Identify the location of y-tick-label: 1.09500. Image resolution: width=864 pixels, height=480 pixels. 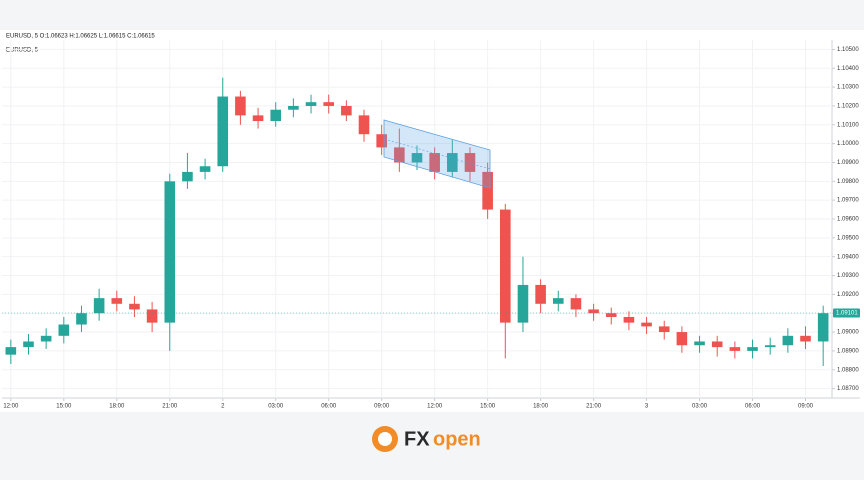
(848, 238).